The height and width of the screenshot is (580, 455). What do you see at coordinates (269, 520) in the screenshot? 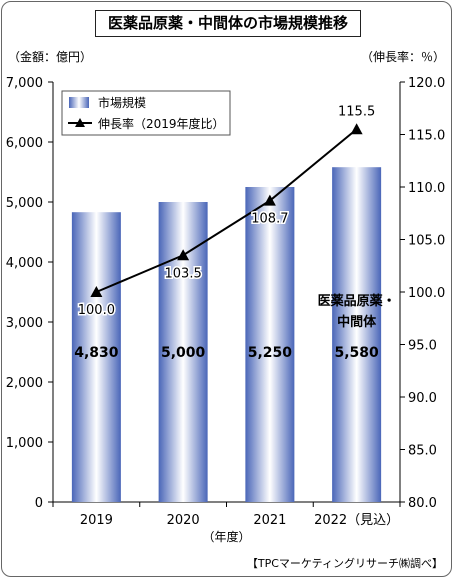
I see `x-tick-label: 2021` at bounding box center [269, 520].